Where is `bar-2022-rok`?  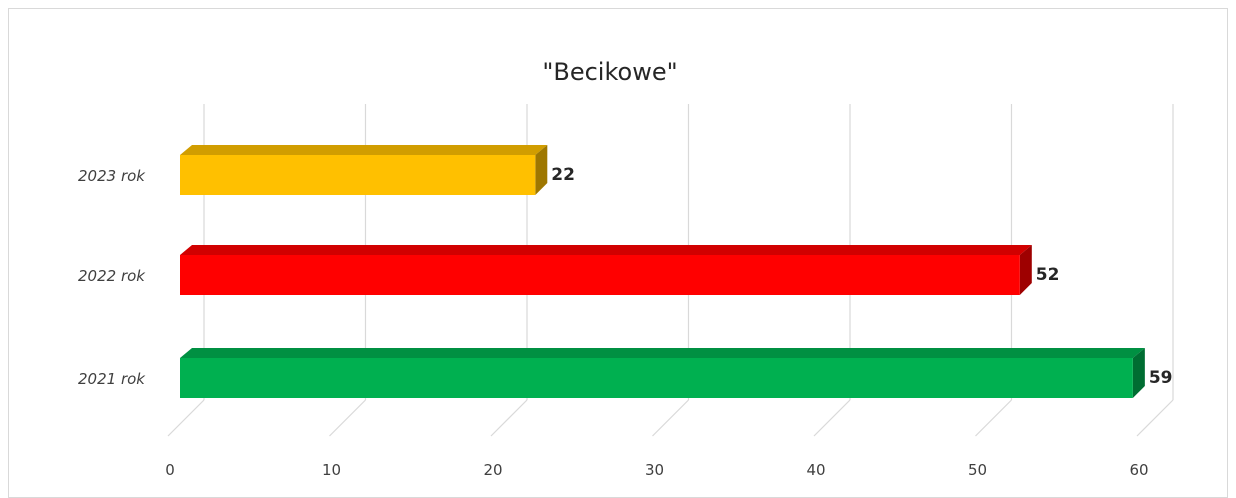
bar-2022-rok is located at coordinates (600, 275).